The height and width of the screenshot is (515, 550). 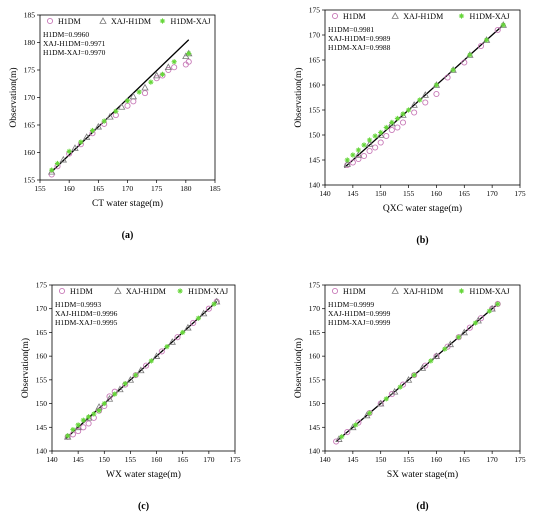 What do you see at coordinates (354, 291) in the screenshot?
I see `legend-label: H1DM` at bounding box center [354, 291].